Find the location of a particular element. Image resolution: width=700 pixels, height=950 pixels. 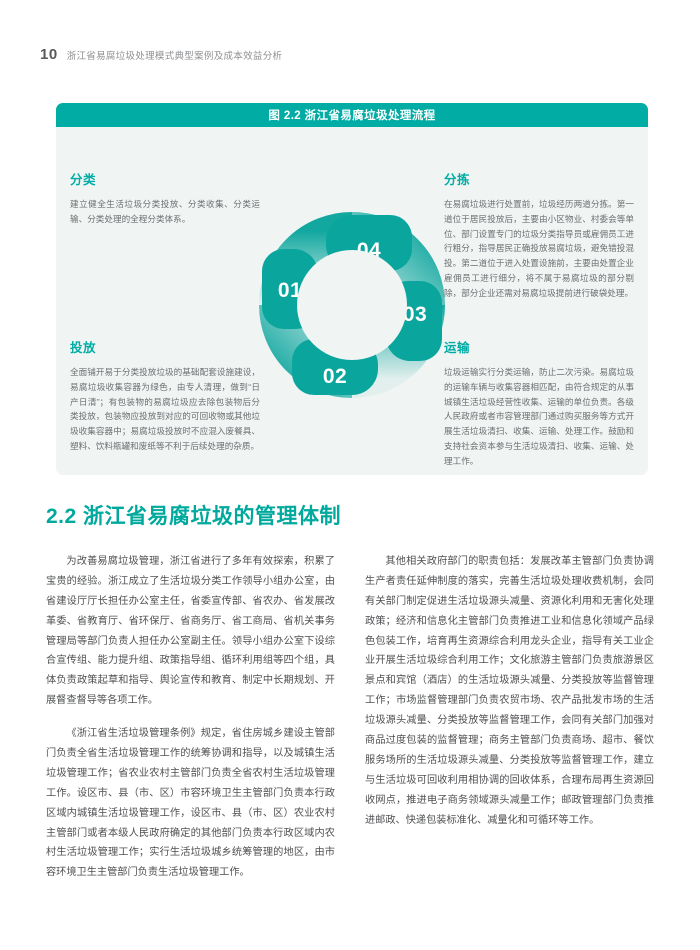

quadrant-title-sorting: 分拣 is located at coordinates (457, 180).